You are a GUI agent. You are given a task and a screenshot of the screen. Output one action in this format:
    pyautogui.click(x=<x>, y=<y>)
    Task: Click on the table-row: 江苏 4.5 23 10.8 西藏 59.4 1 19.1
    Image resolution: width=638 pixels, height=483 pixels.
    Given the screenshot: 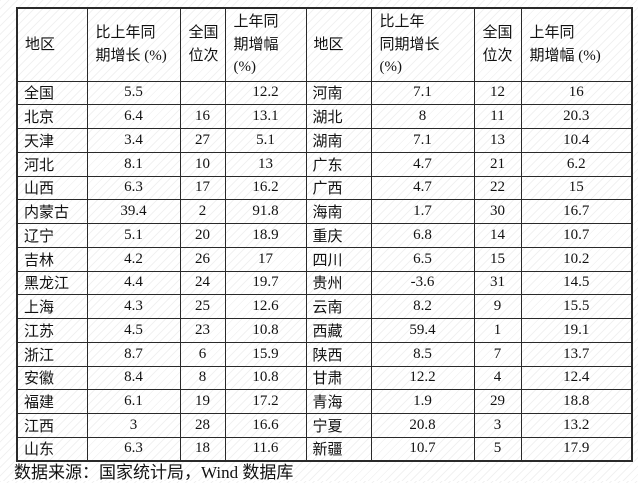 What is the action you would take?
    pyautogui.click(x=324, y=330)
    